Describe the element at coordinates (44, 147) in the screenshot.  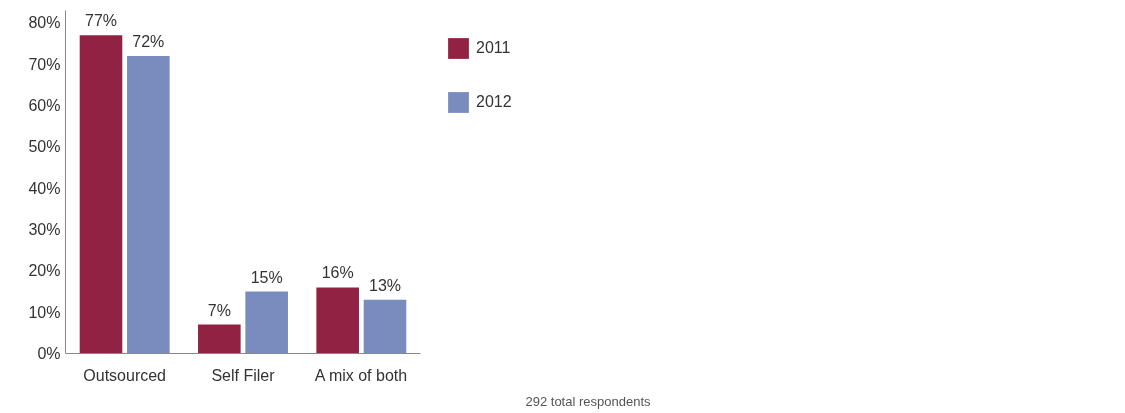
I see `y-tick-label: 50%` at that location.